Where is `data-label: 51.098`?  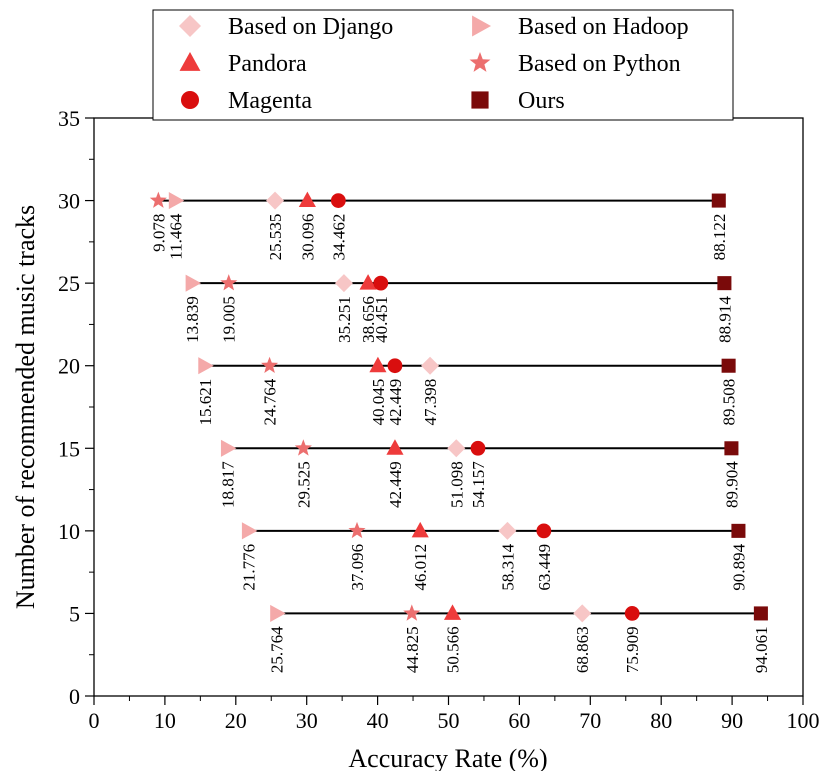
data-label: 51.098 is located at coordinates (456, 484).